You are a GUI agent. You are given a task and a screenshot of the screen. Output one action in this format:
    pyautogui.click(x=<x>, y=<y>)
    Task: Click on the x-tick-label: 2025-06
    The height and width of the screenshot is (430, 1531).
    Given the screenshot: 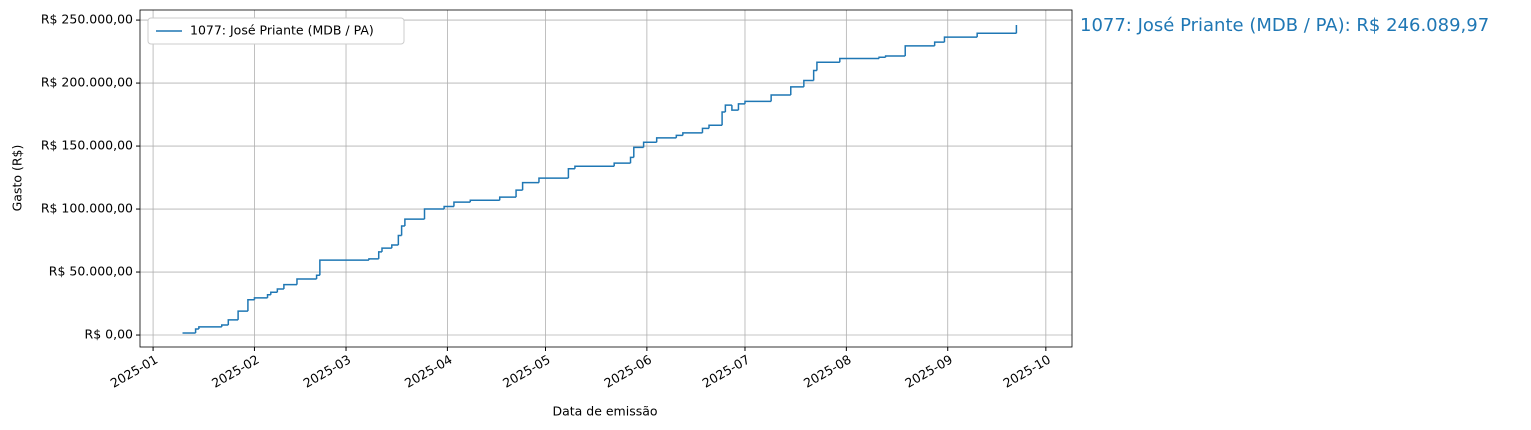 What is the action you would take?
    pyautogui.click(x=627, y=371)
    